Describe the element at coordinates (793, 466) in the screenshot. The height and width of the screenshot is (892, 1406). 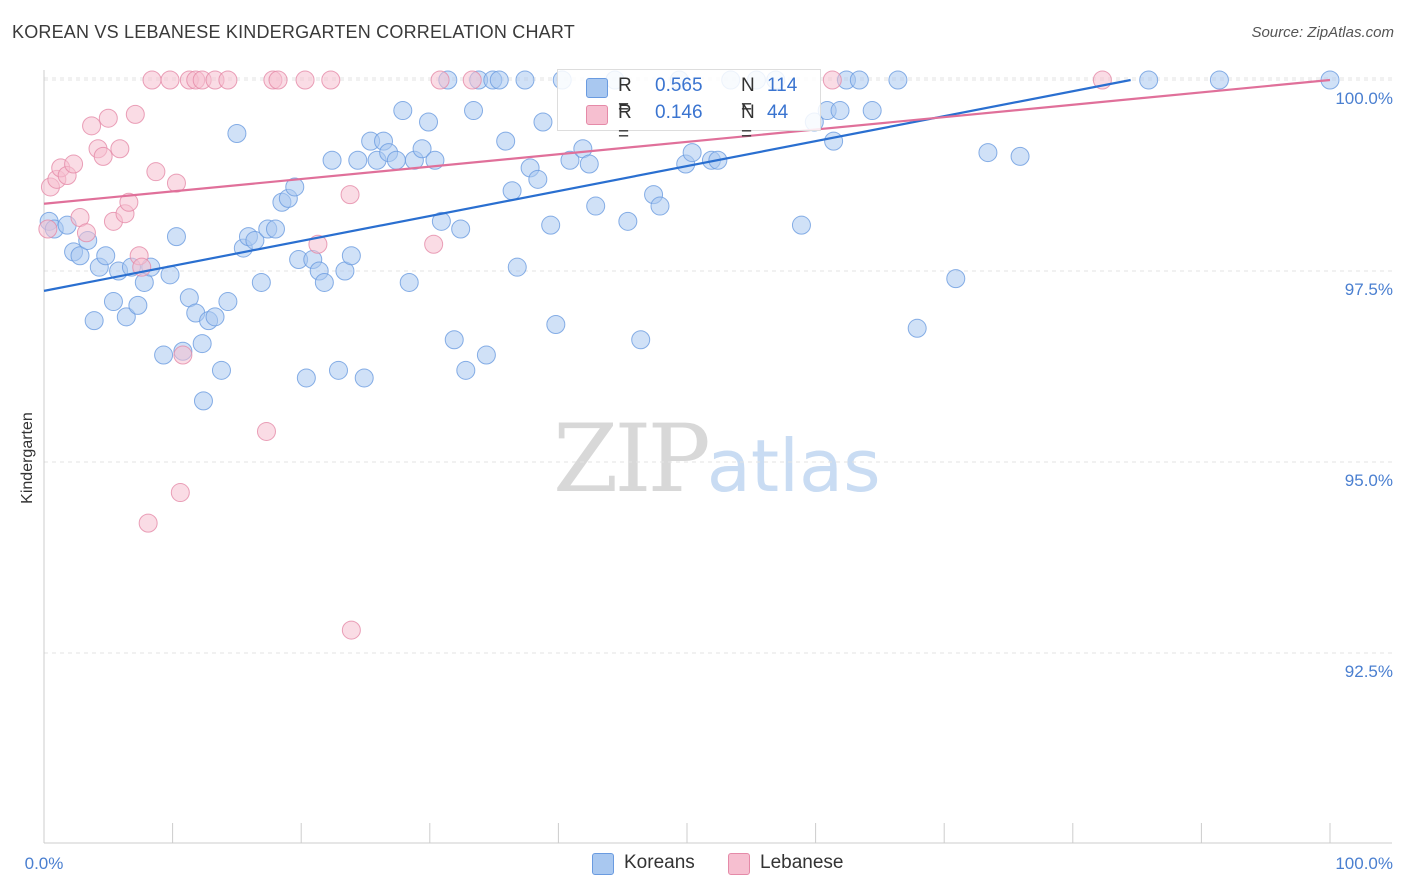
I see `watermark-atlas: atlas` at that location.